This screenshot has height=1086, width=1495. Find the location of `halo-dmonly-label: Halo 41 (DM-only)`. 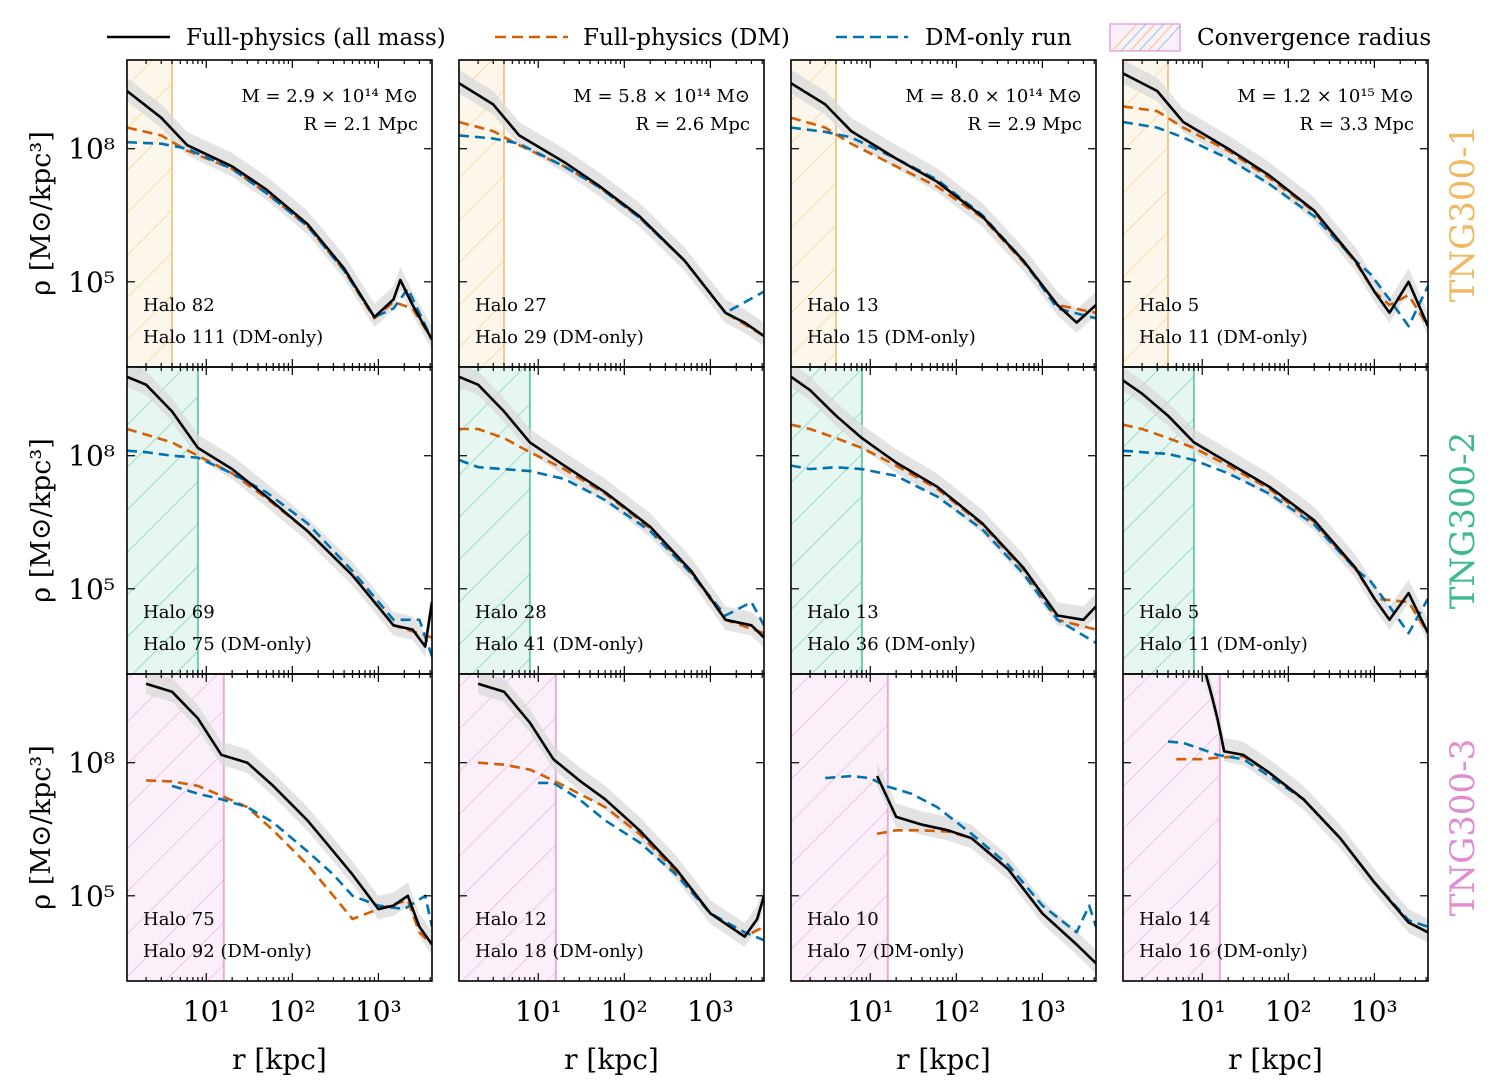

halo-dmonly-label: Halo 41 (DM-only) is located at coordinates (559, 644).